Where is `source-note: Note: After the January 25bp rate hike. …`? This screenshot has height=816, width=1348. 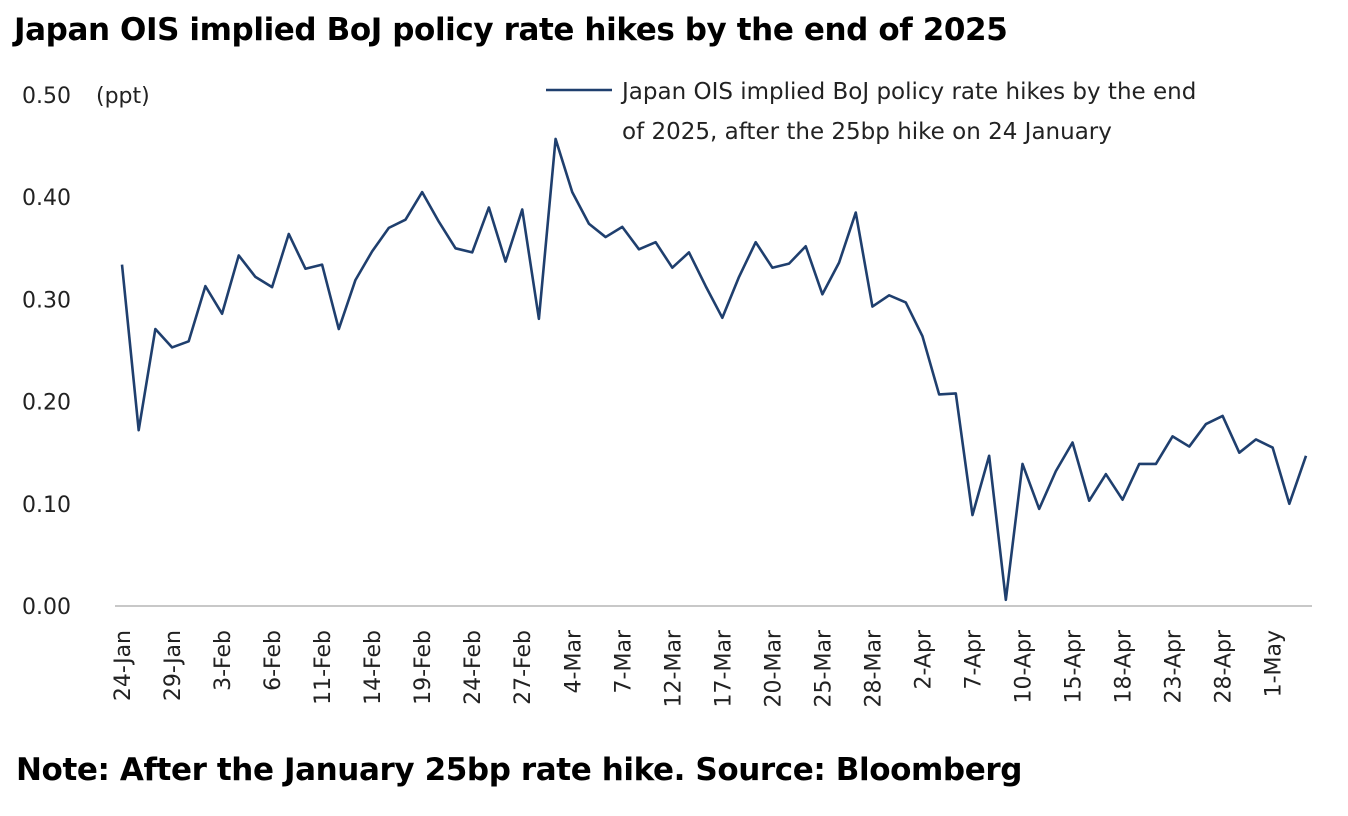 source-note: Note: After the January 25bp rate hike. … is located at coordinates (519, 770).